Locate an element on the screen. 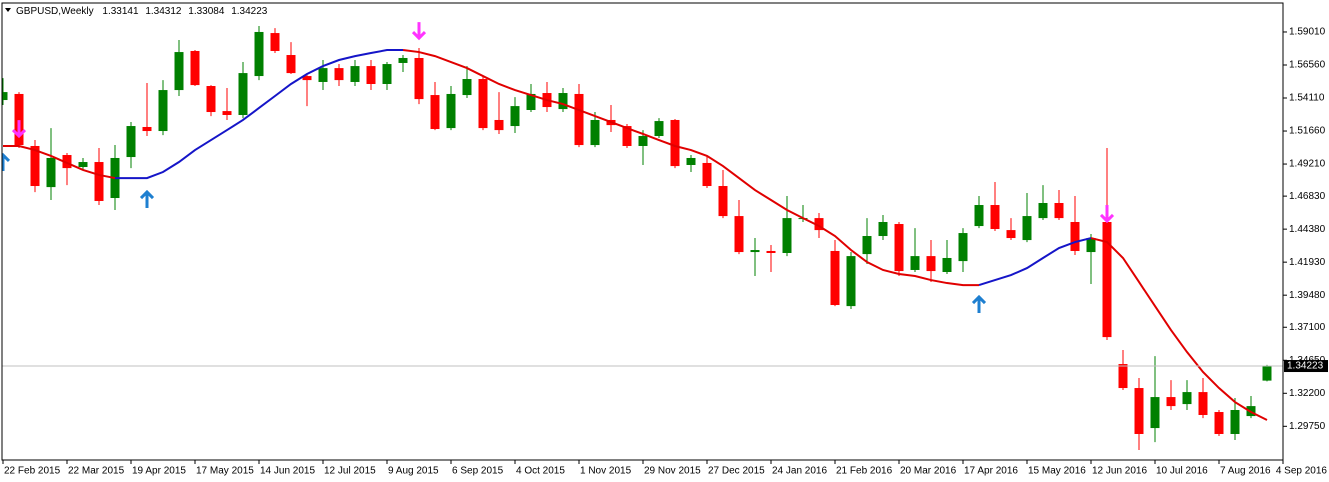 The width and height of the screenshot is (1329, 482). header-close: 1.34223 is located at coordinates (249, 11).